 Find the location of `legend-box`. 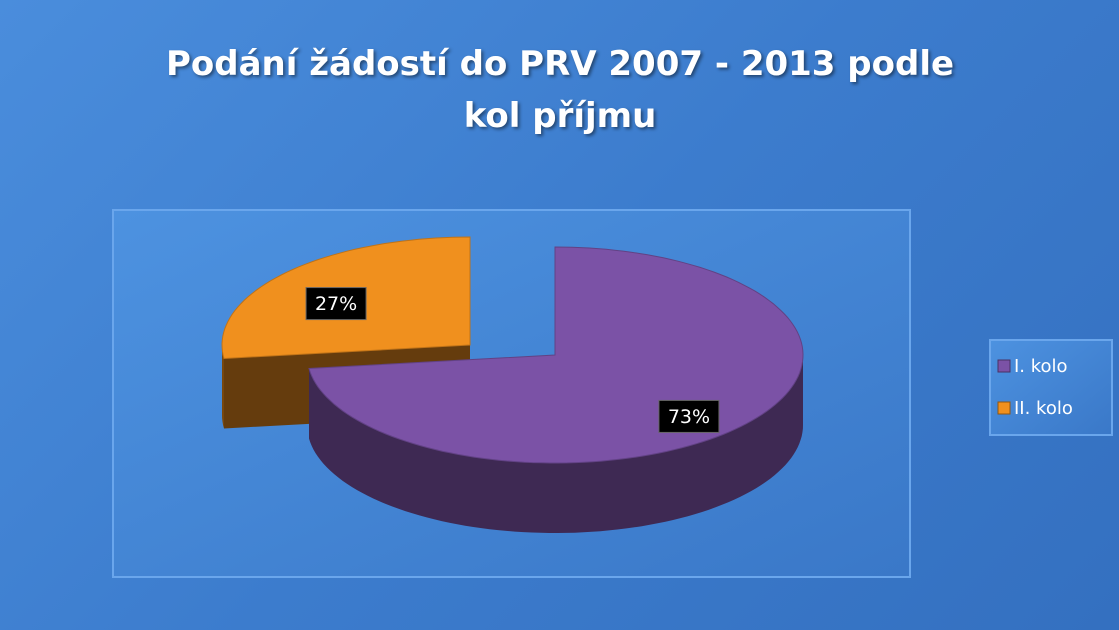

legend-box is located at coordinates (1051, 387).